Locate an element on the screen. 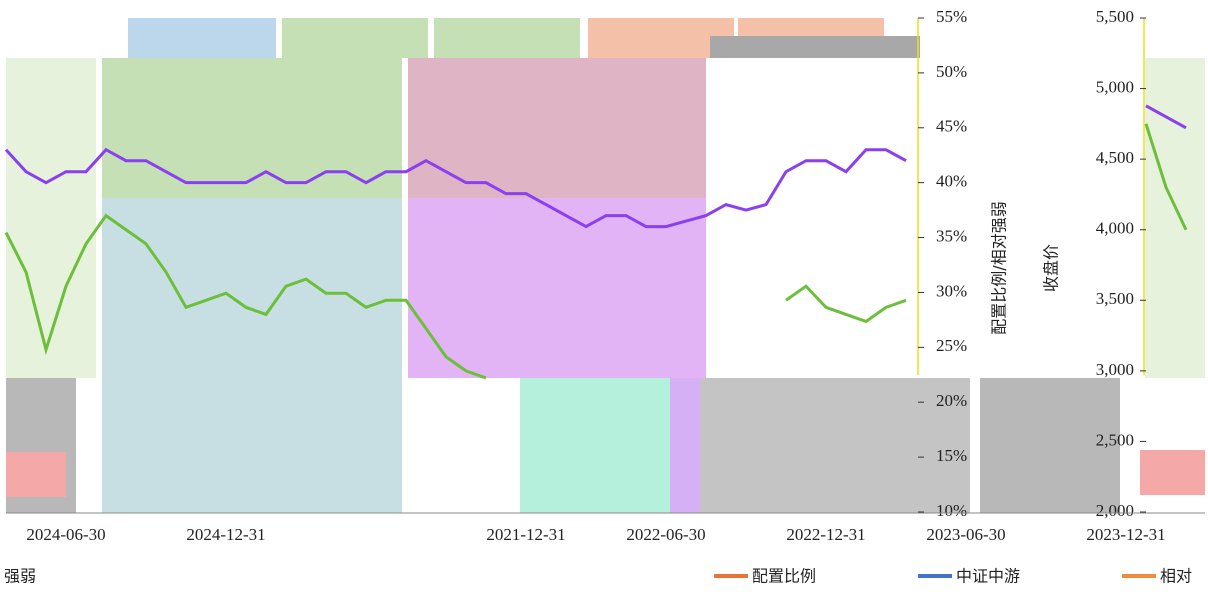 Image resolution: width=1208 pixels, height=594 pixels. y-tick-label: 30% is located at coordinates (951, 290).